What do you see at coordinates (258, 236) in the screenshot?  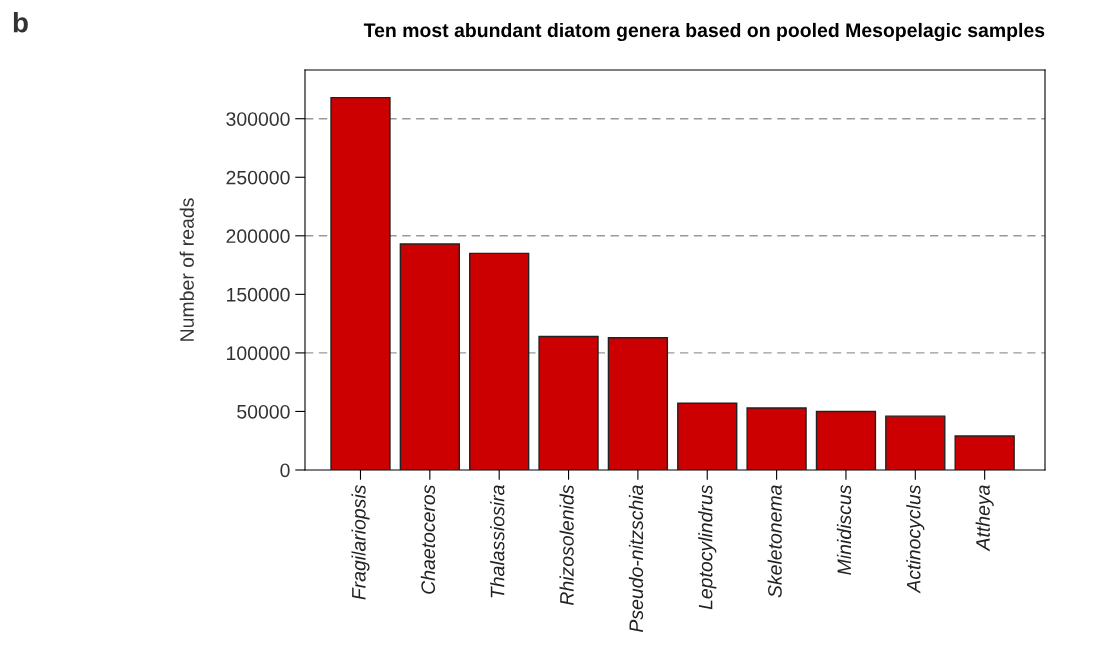 I see `y-tick-label: 200000` at bounding box center [258, 236].